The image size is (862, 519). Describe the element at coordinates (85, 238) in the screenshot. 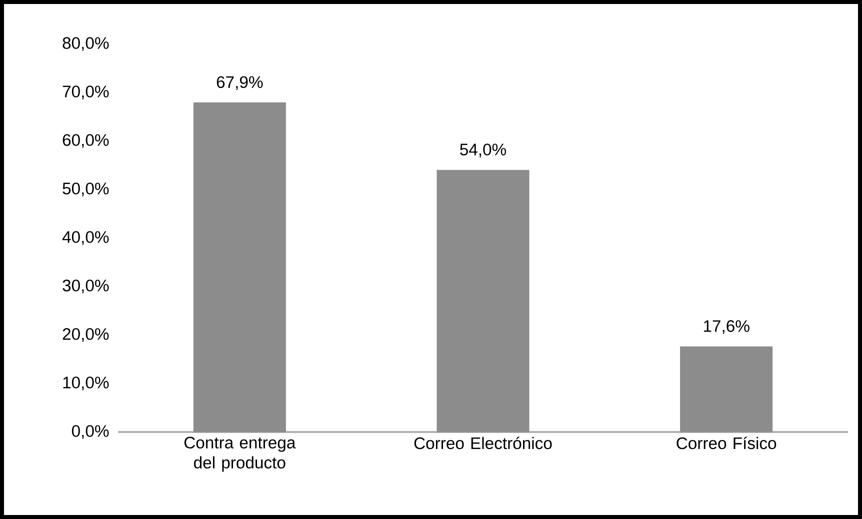

I see `y-tick-label: 40,0%` at that location.